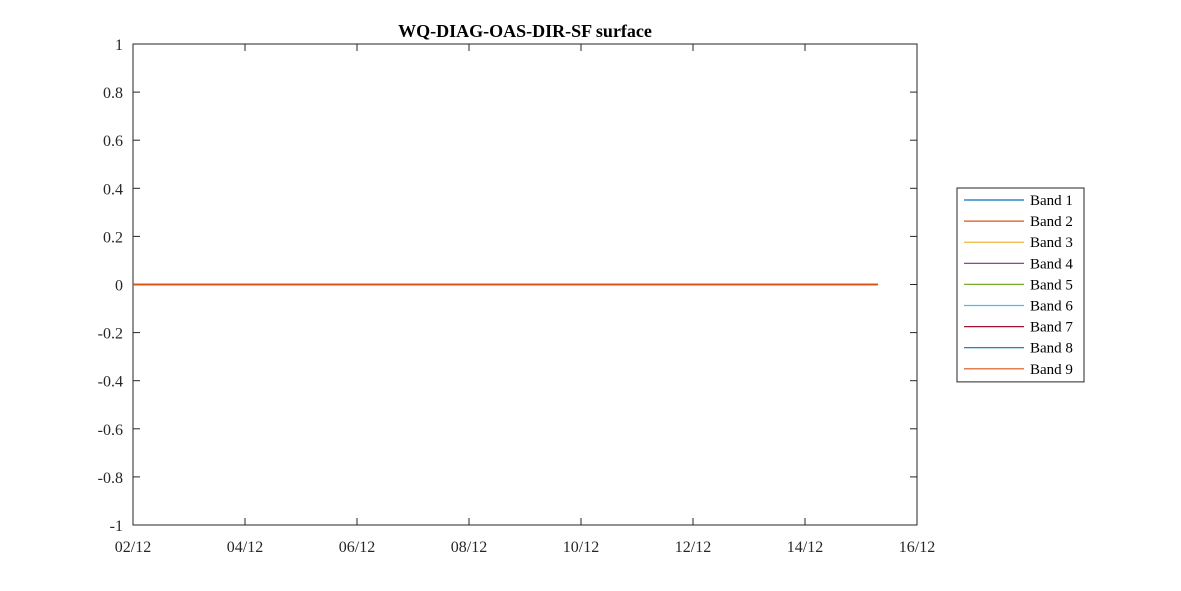 This screenshot has height=591, width=1181. I want to click on y-tick-label: 0.8, so click(113, 93).